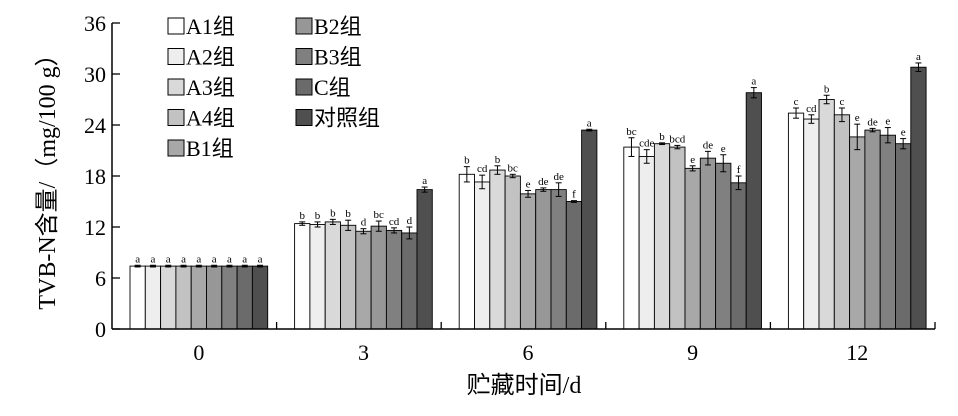  I want to click on significance-letter-9-2: b, so click(662, 137).